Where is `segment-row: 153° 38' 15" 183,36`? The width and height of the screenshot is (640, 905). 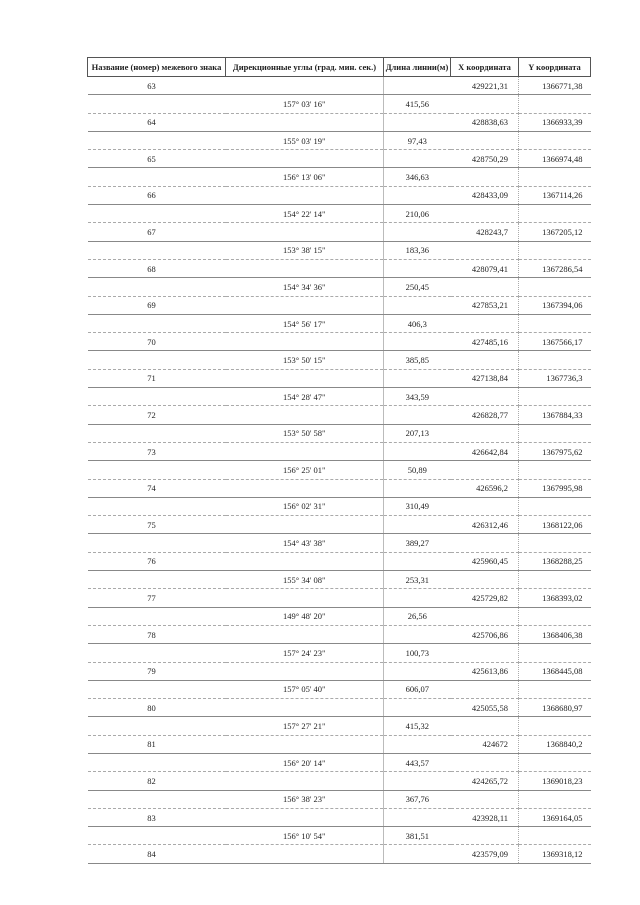
segment-row: 153° 38' 15" 183,36 is located at coordinates (339, 250).